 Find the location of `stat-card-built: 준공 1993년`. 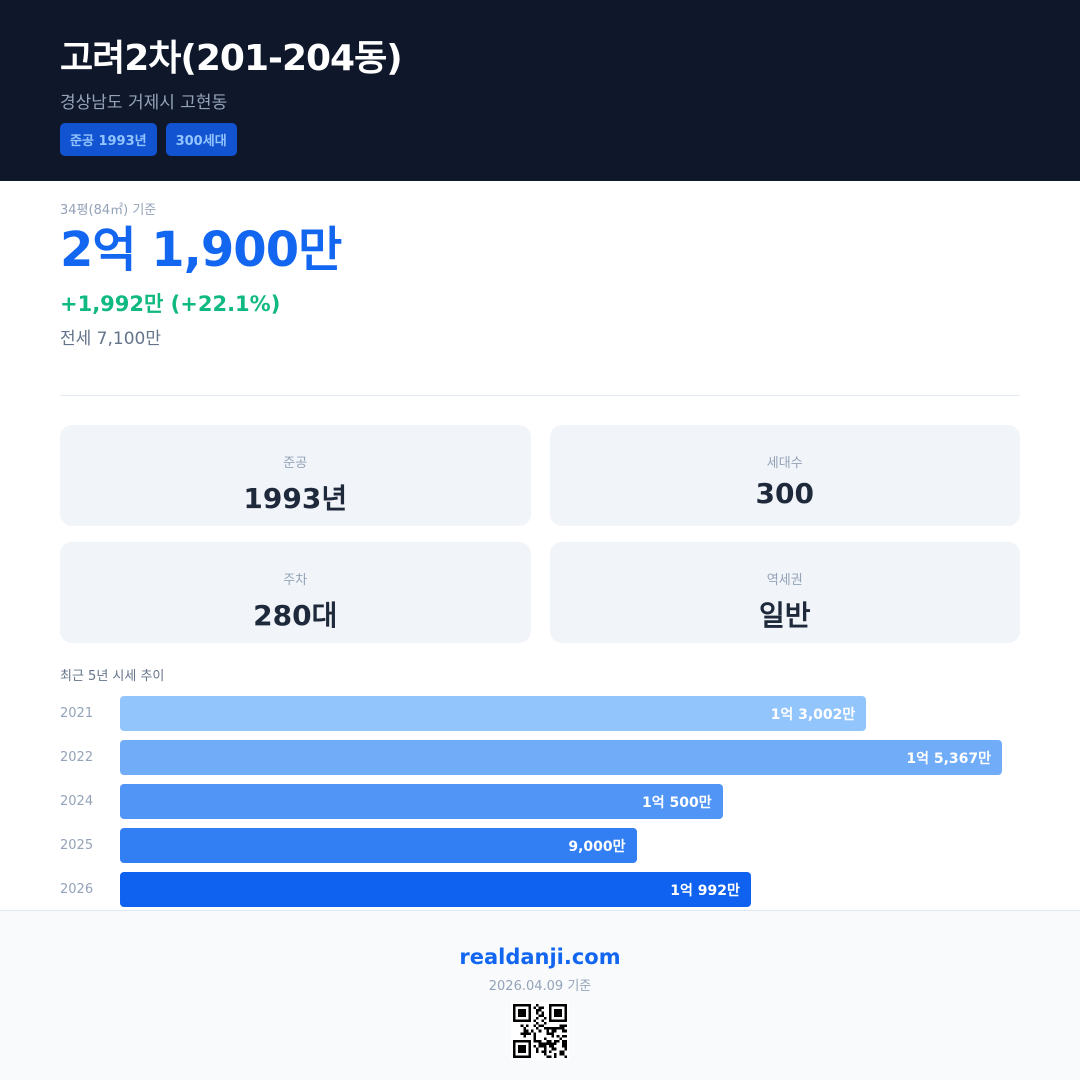

stat-card-built: 준공 1993년 is located at coordinates (295, 475).